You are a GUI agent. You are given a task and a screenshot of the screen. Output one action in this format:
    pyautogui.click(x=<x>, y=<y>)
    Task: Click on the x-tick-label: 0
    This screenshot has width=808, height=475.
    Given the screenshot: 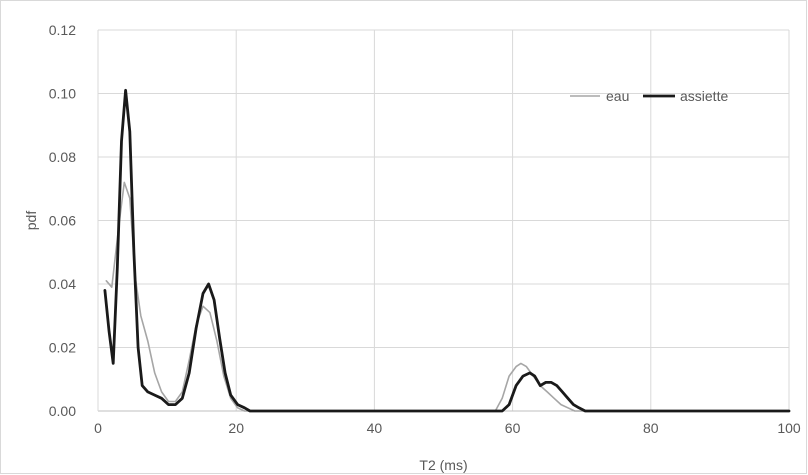 What is the action you would take?
    pyautogui.click(x=98, y=428)
    